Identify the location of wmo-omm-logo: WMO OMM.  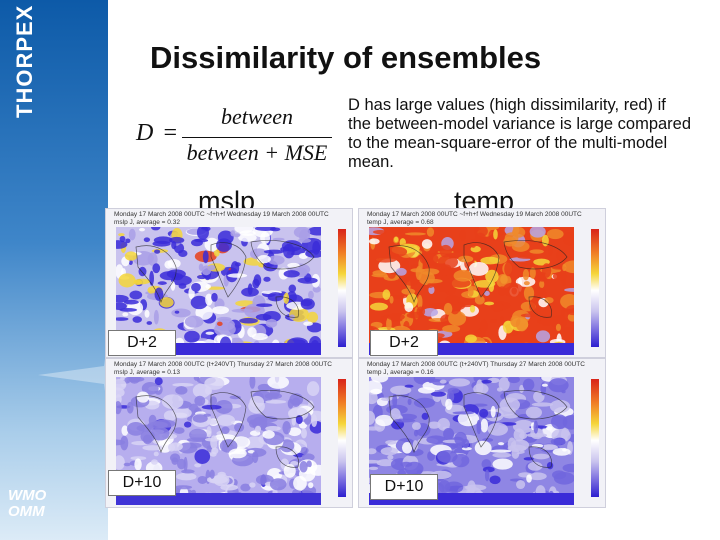
(27, 504).